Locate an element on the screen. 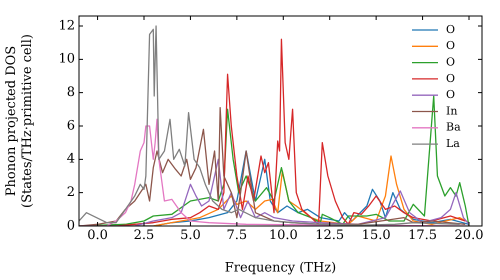 Image resolution: width=500 pixels, height=280 pixels. x-axis-title: Frequency (THz) is located at coordinates (280, 268).